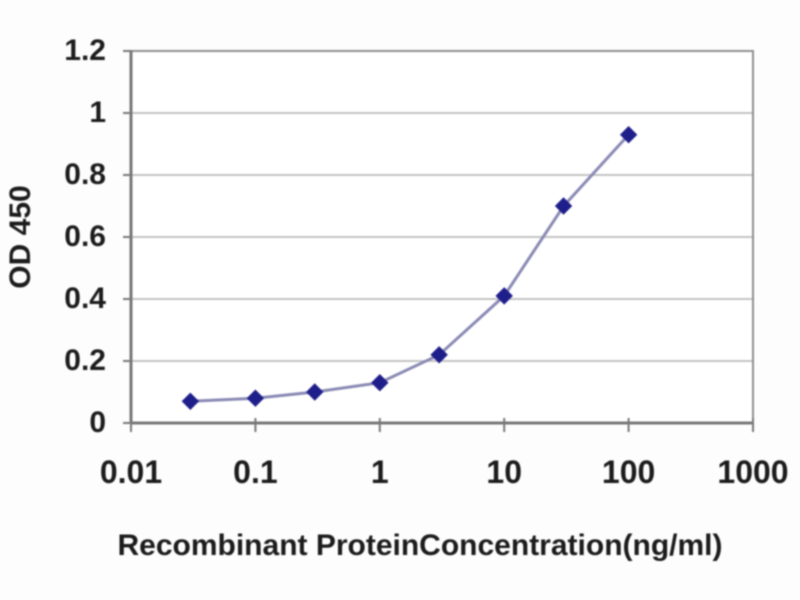 Image resolution: width=800 pixels, height=600 pixels. What do you see at coordinates (255, 472) in the screenshot?
I see `x-tick-label: 0.1` at bounding box center [255, 472].